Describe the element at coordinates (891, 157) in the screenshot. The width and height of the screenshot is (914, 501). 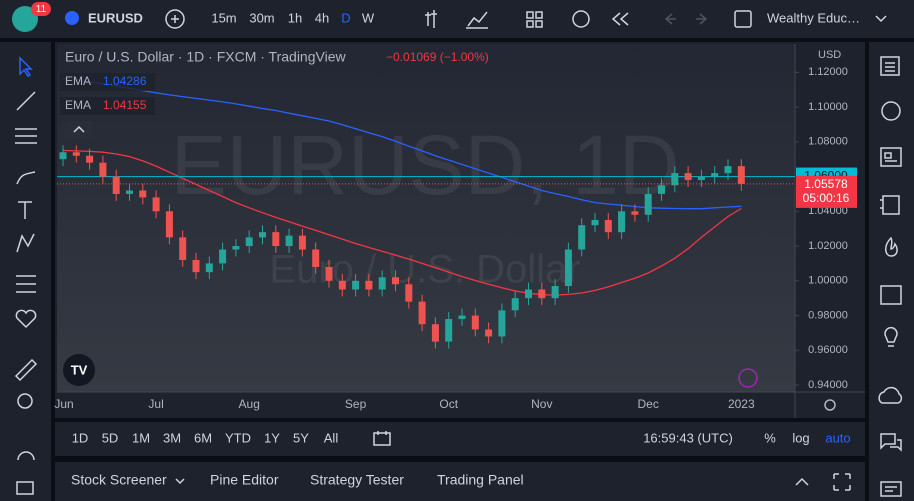
I see `news-icon` at that location.